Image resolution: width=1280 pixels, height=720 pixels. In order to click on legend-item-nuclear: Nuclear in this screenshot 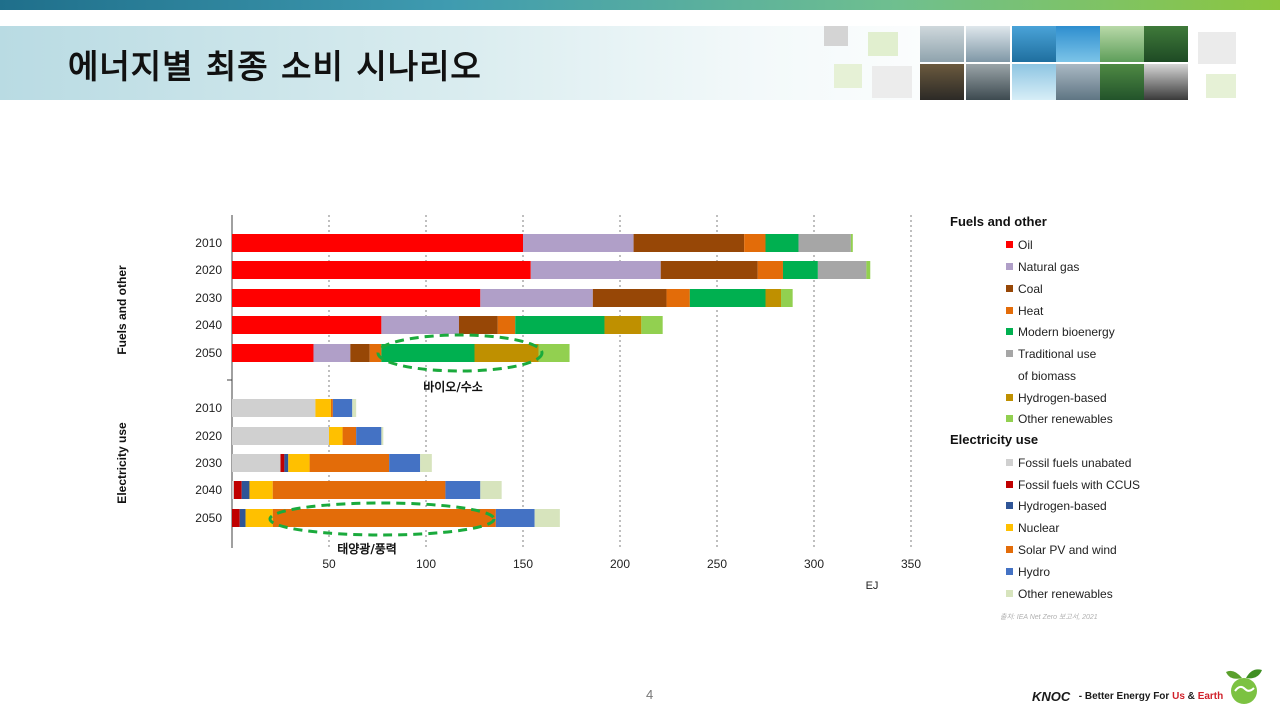, I will do `click(1032, 528)`.